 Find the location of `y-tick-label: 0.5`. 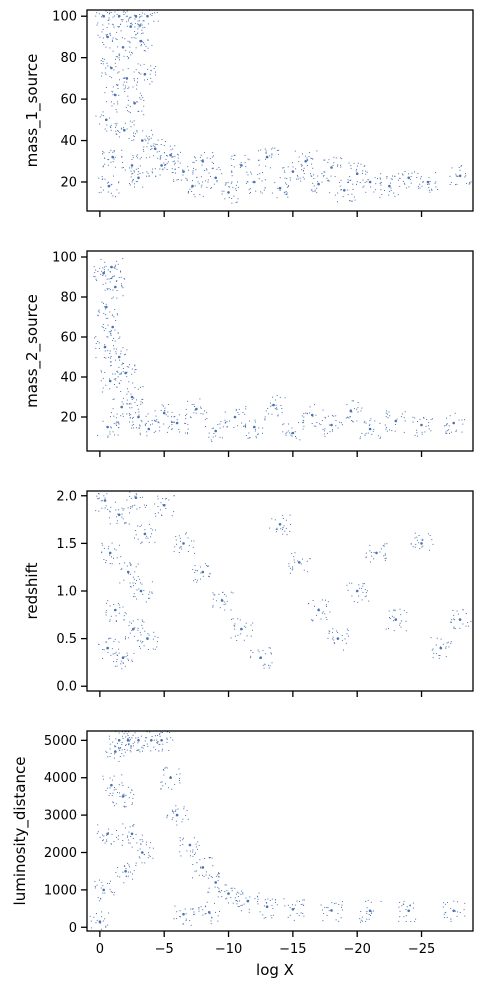

y-tick-label: 0.5 is located at coordinates (66, 639).